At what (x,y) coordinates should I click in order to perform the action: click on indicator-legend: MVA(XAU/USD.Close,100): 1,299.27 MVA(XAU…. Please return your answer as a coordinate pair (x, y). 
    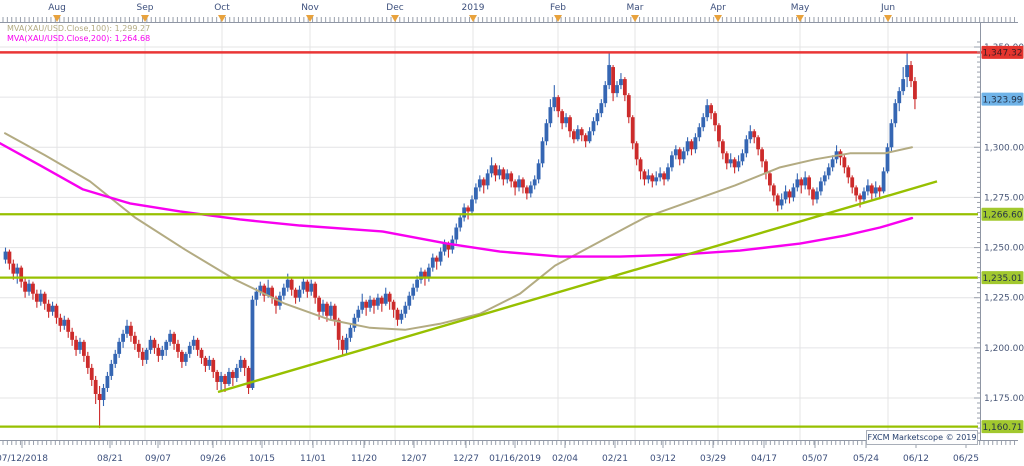
    Looking at the image, I should click on (78, 34).